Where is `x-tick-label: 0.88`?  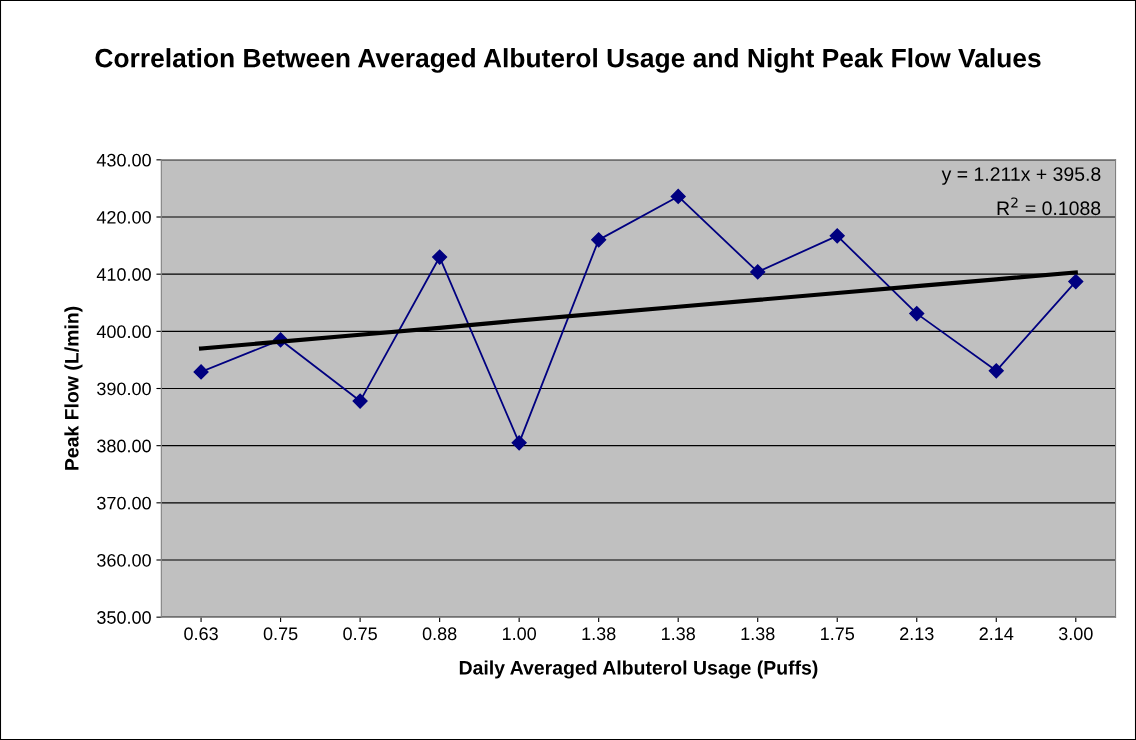
x-tick-label: 0.88 is located at coordinates (439, 634).